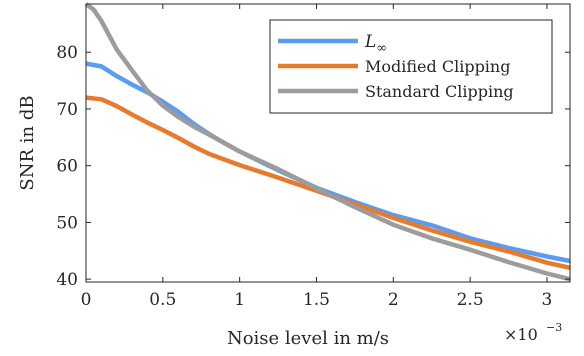 The height and width of the screenshot is (356, 584). I want to click on x-tick-label-0: 0, so click(86, 300).